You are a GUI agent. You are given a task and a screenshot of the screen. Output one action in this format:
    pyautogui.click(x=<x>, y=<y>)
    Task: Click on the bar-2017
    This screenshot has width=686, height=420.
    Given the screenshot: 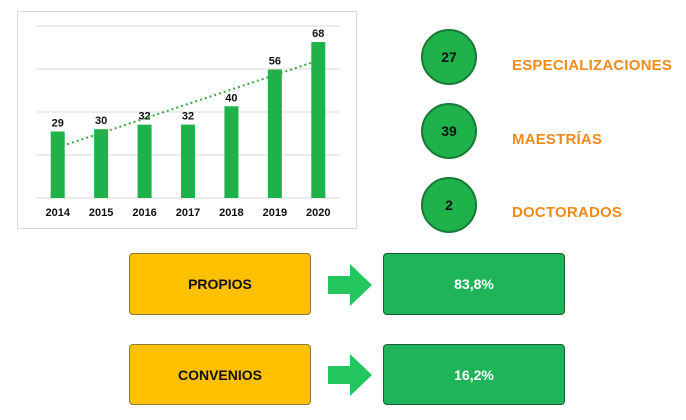 What is the action you would take?
    pyautogui.click(x=188, y=161)
    